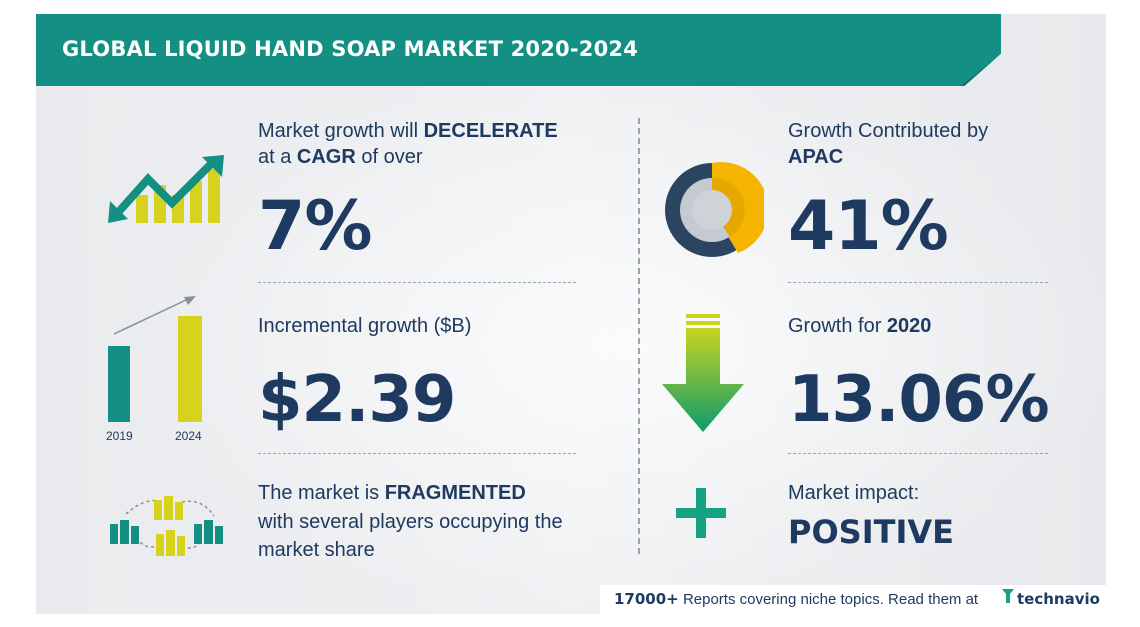 This screenshot has height=627, width=1140. What do you see at coordinates (701, 515) in the screenshot?
I see `plus-icon` at bounding box center [701, 515].